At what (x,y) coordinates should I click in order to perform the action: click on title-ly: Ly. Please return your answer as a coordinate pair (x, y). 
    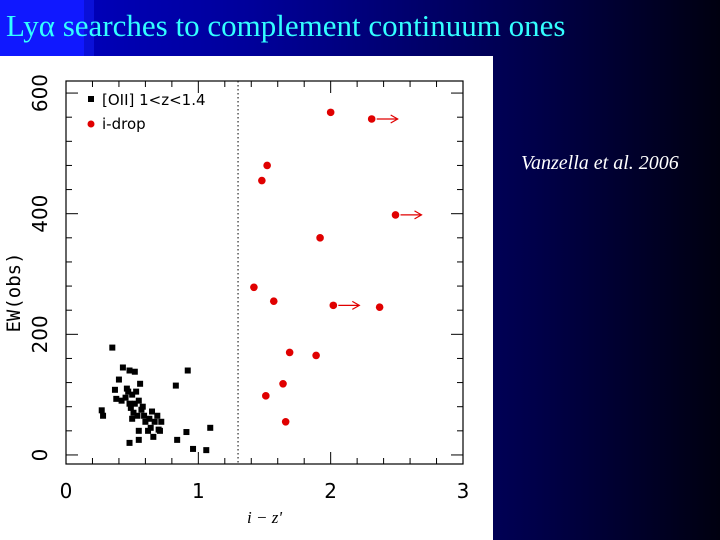
    Looking at the image, I should click on (22, 25).